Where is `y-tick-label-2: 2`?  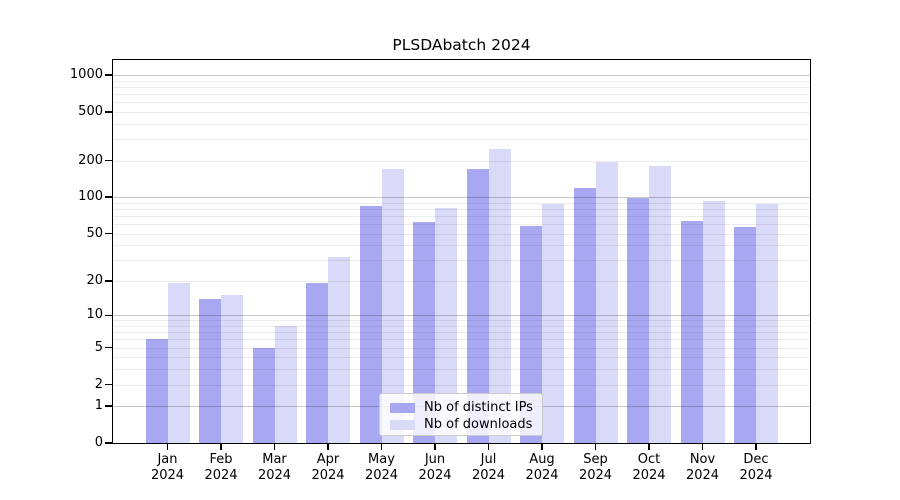 y-tick-label-2: 2 is located at coordinates (98, 384).